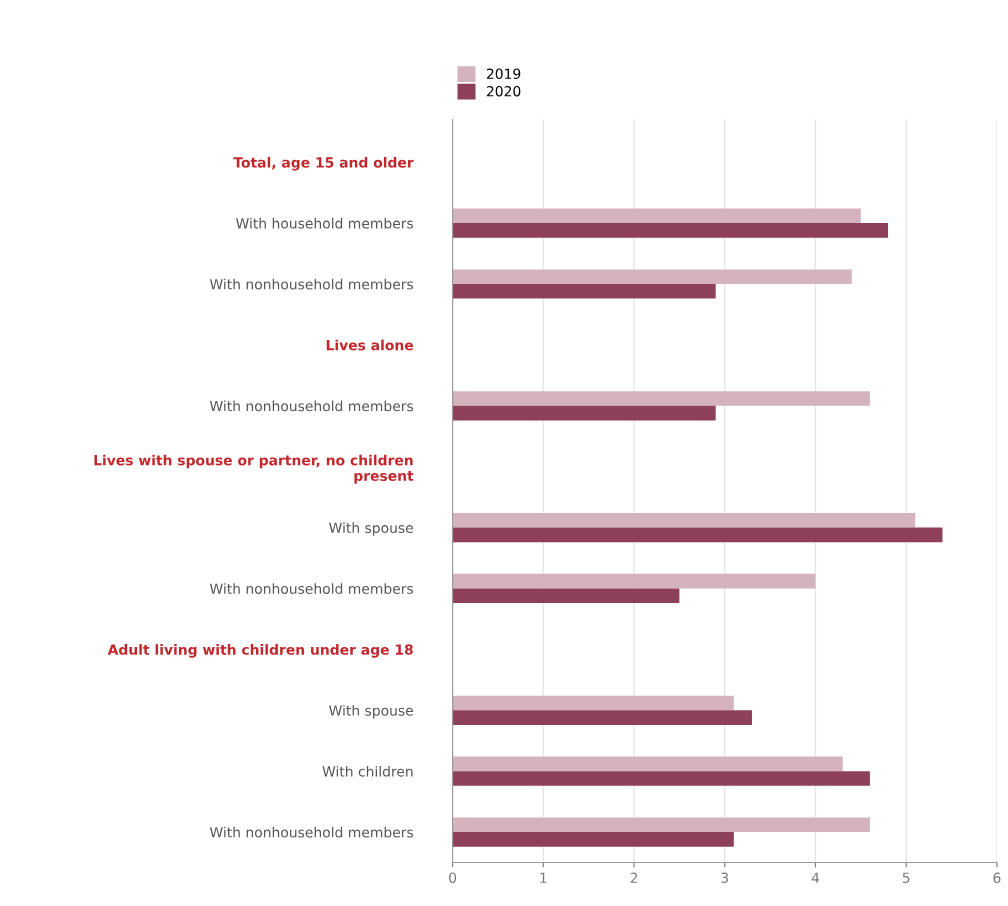 The height and width of the screenshot is (906, 1008). What do you see at coordinates (815, 877) in the screenshot?
I see `x-tick-label: 4` at bounding box center [815, 877].